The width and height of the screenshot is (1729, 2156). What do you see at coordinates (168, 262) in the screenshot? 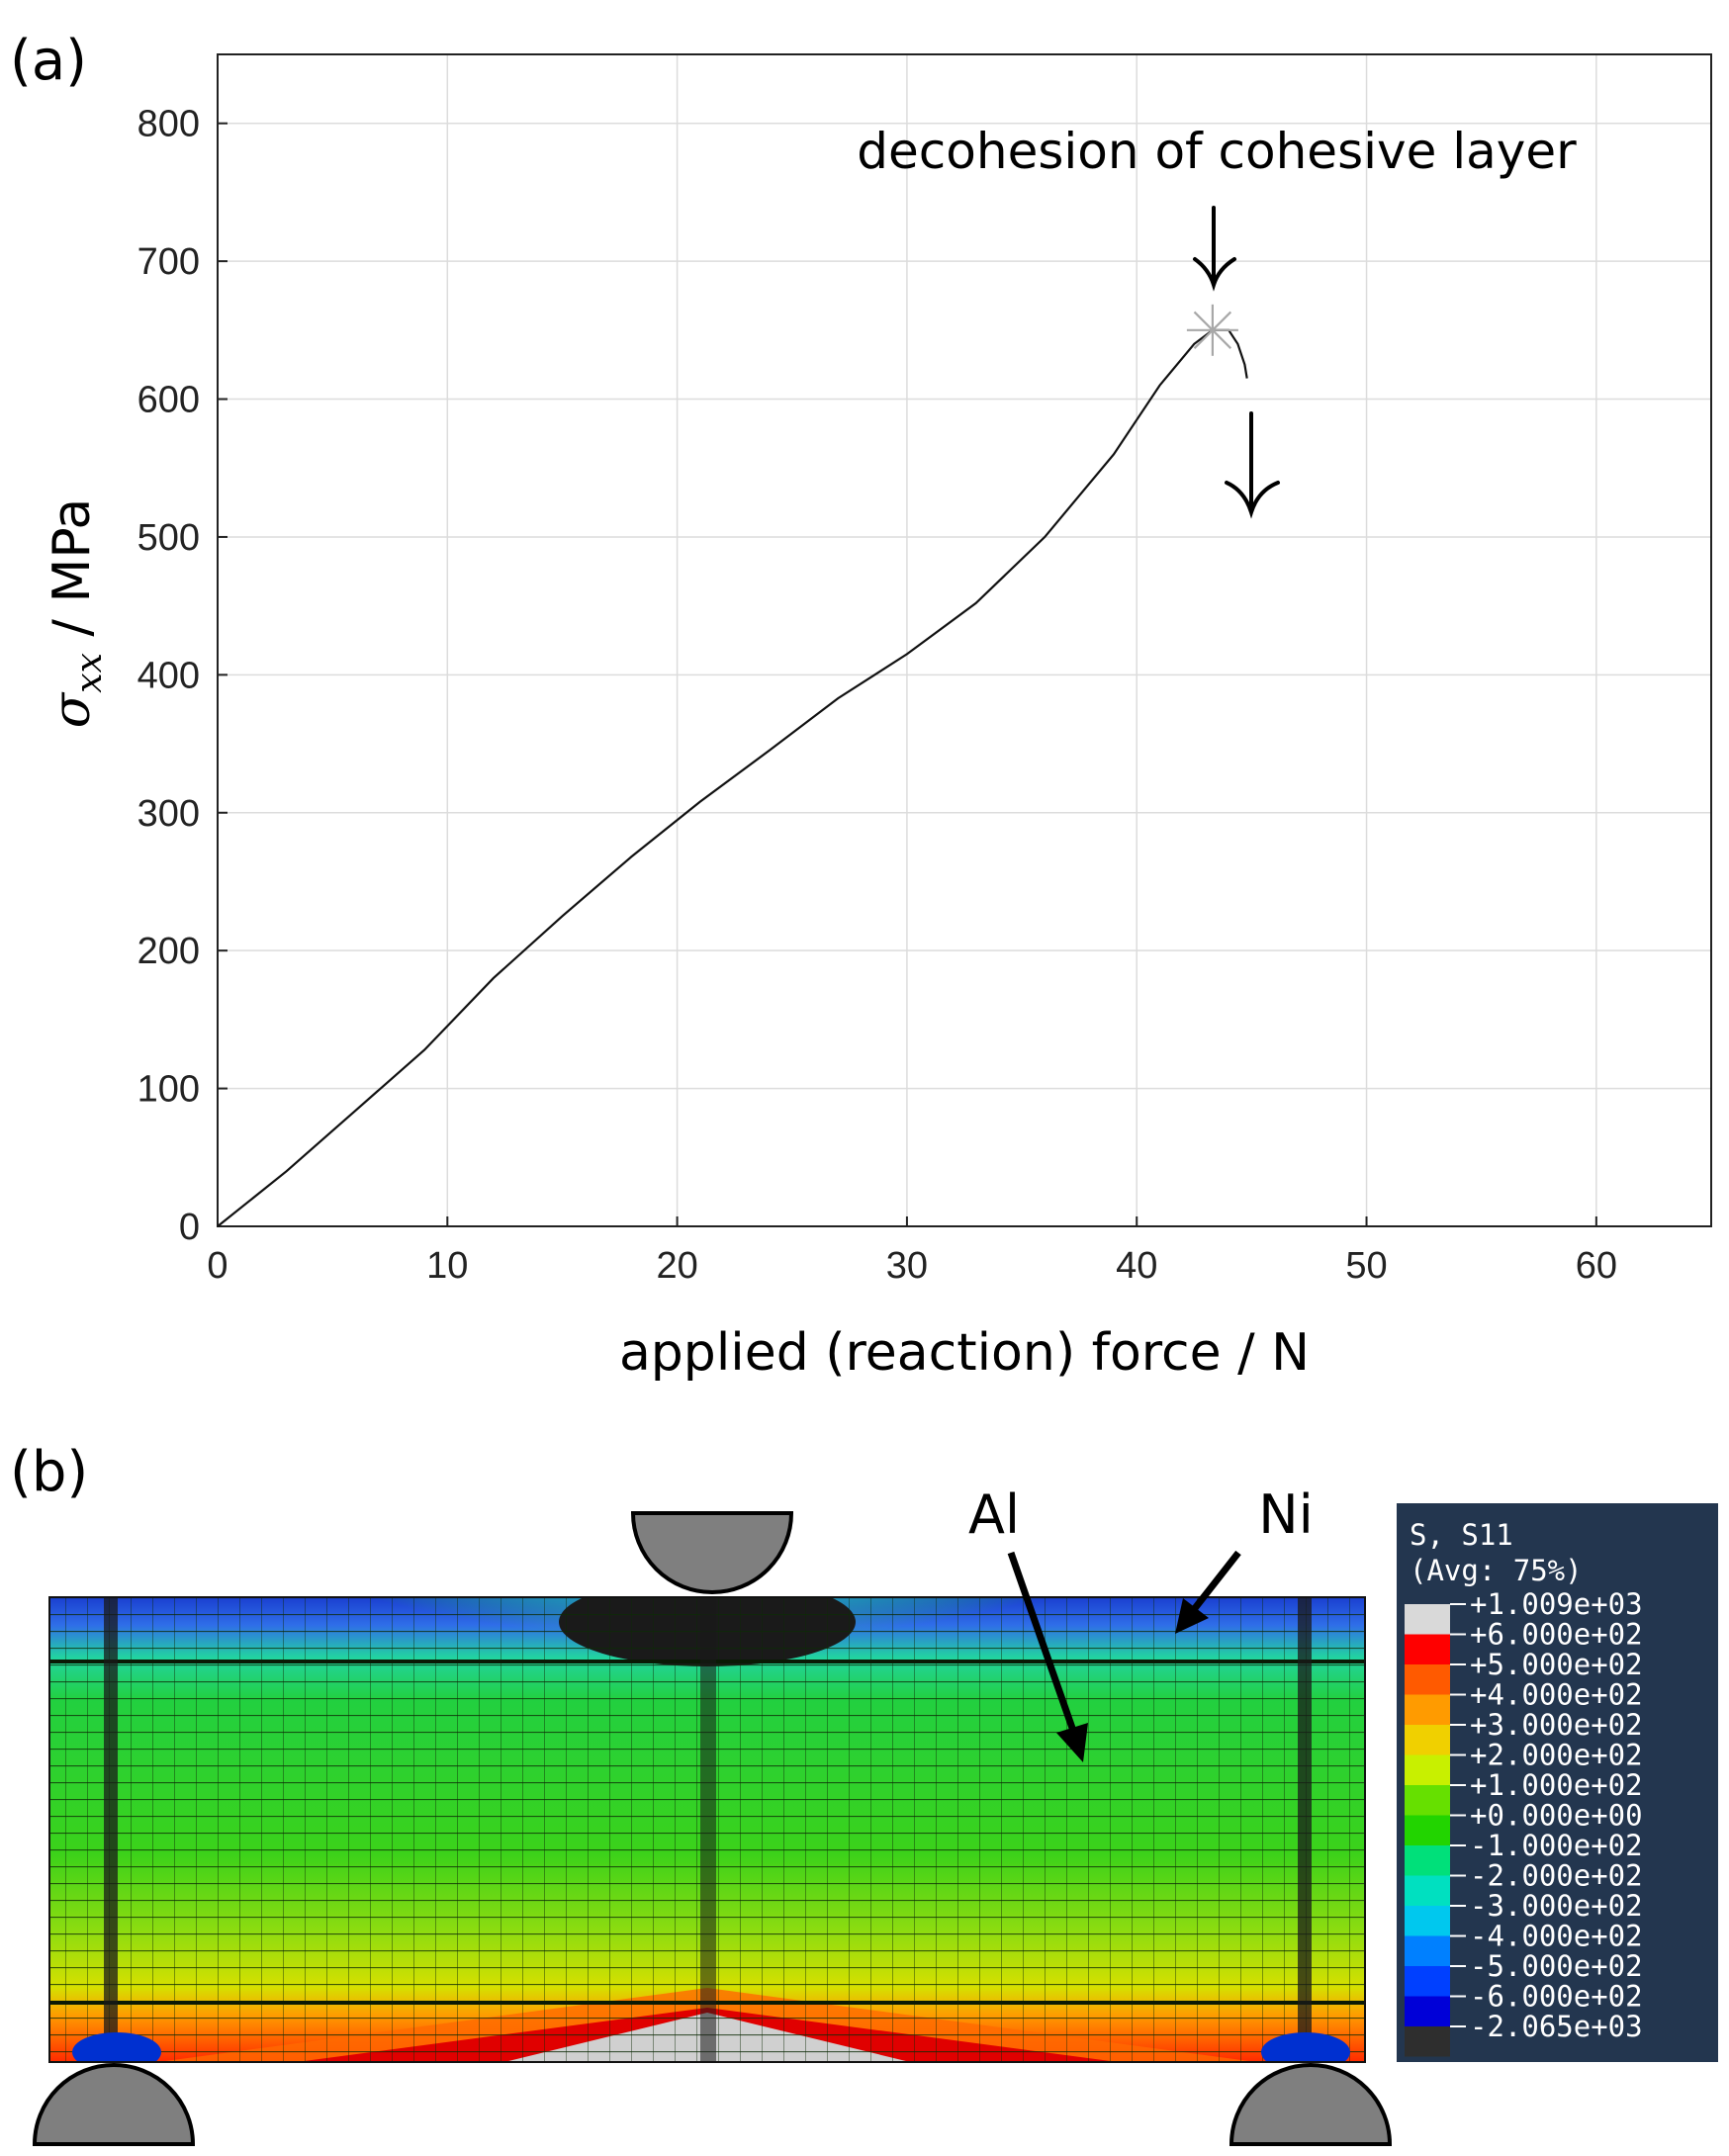
I see `y-tick-label: 700` at bounding box center [168, 262].